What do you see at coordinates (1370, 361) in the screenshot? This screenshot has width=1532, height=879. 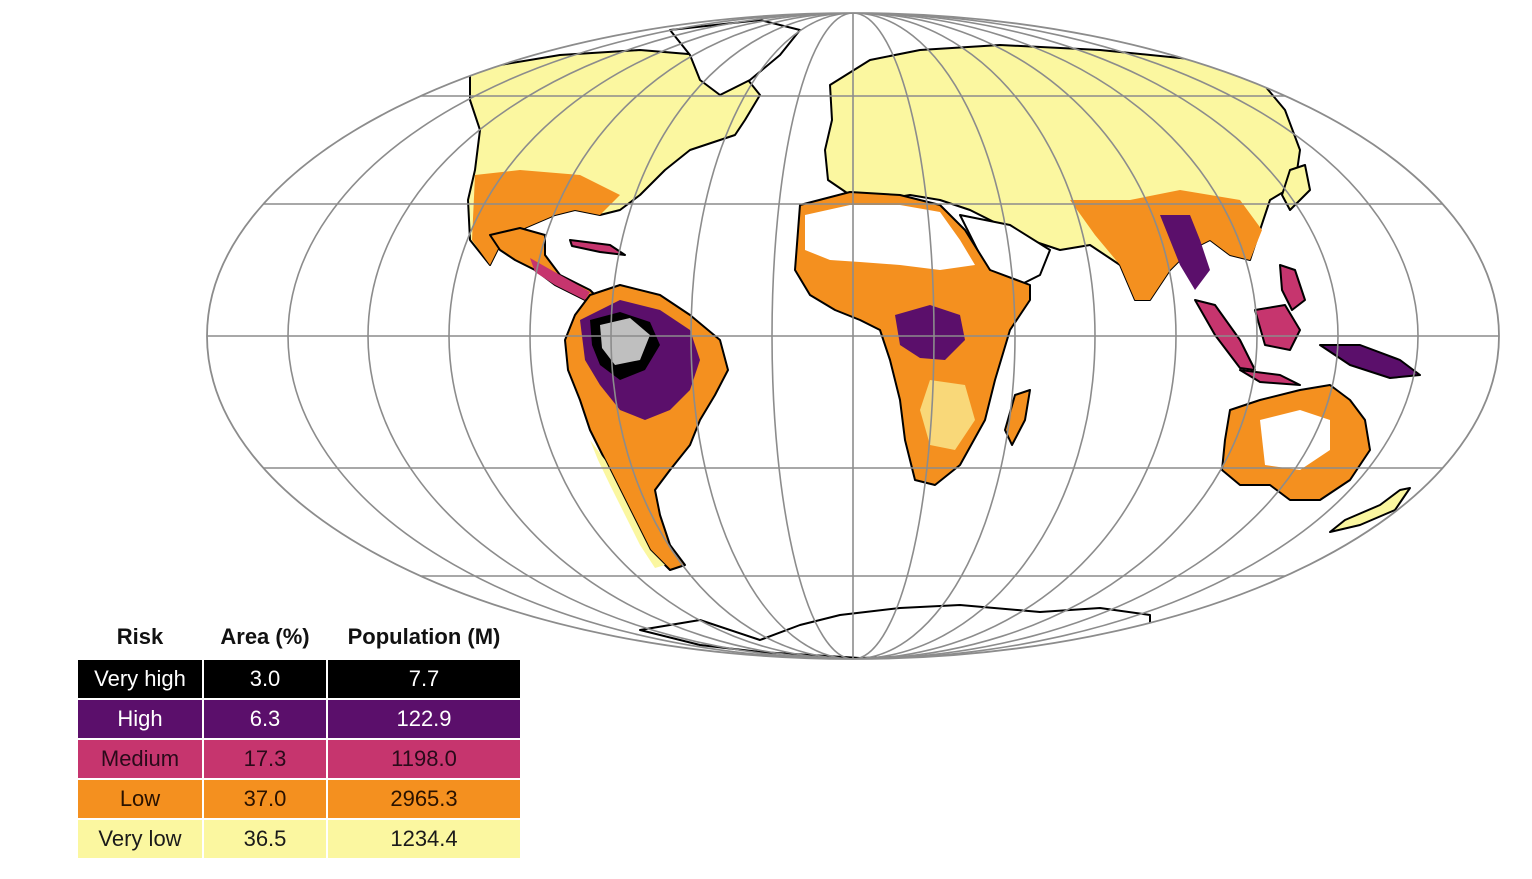 I see `new-guinea` at bounding box center [1370, 361].